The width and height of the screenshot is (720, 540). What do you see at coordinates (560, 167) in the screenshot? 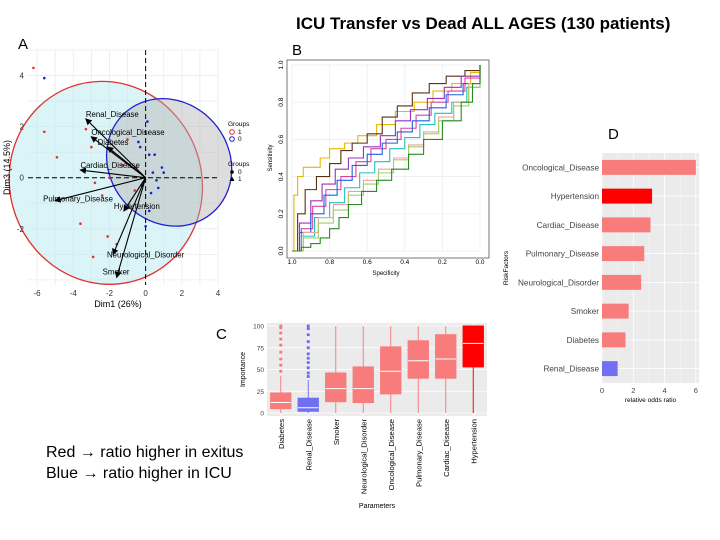
I see `y-tick-label: Oncological_Disease` at bounding box center [560, 167].